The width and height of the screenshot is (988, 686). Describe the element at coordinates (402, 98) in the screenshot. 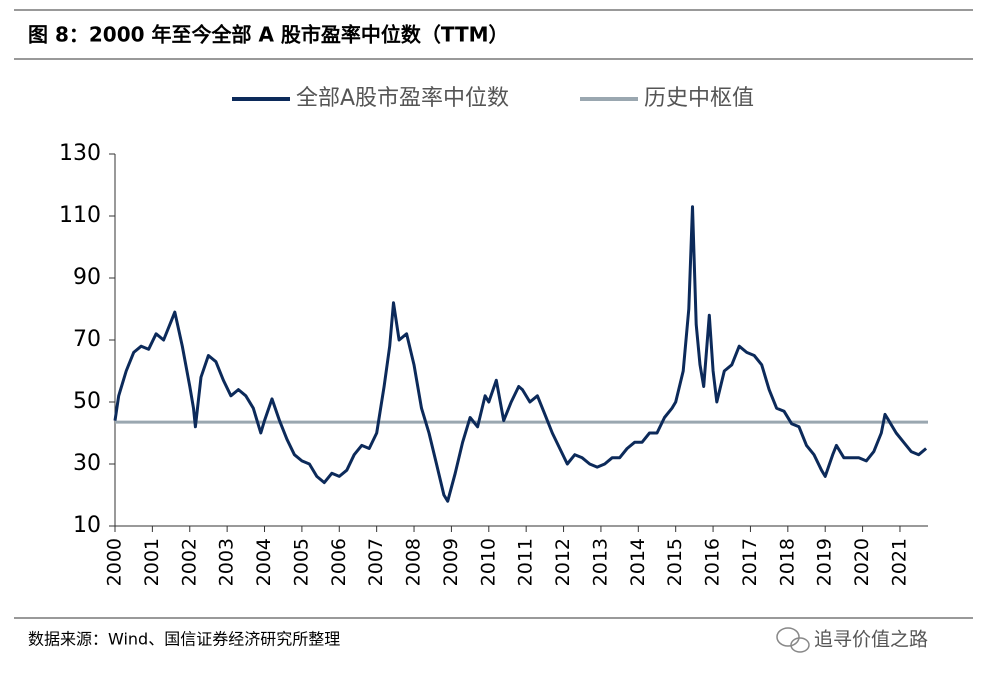

I see `legend-label: 全部A股市盈率中位数` at that location.